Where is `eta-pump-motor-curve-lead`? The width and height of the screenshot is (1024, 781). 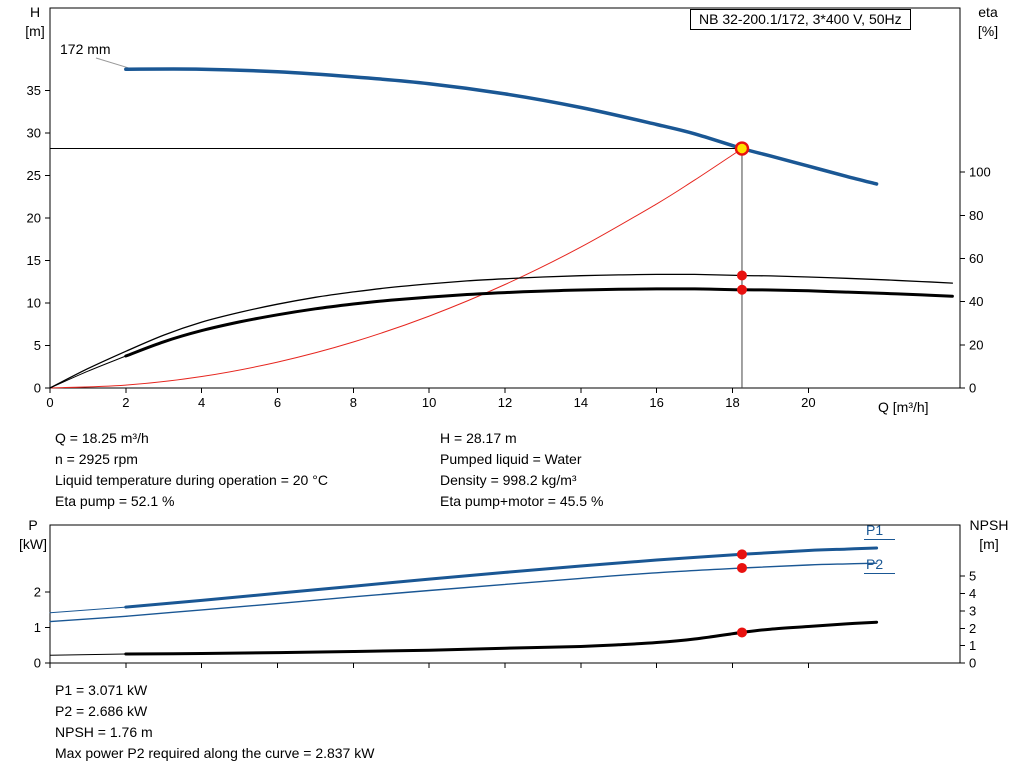 eta-pump-motor-curve-lead is located at coordinates (88, 372).